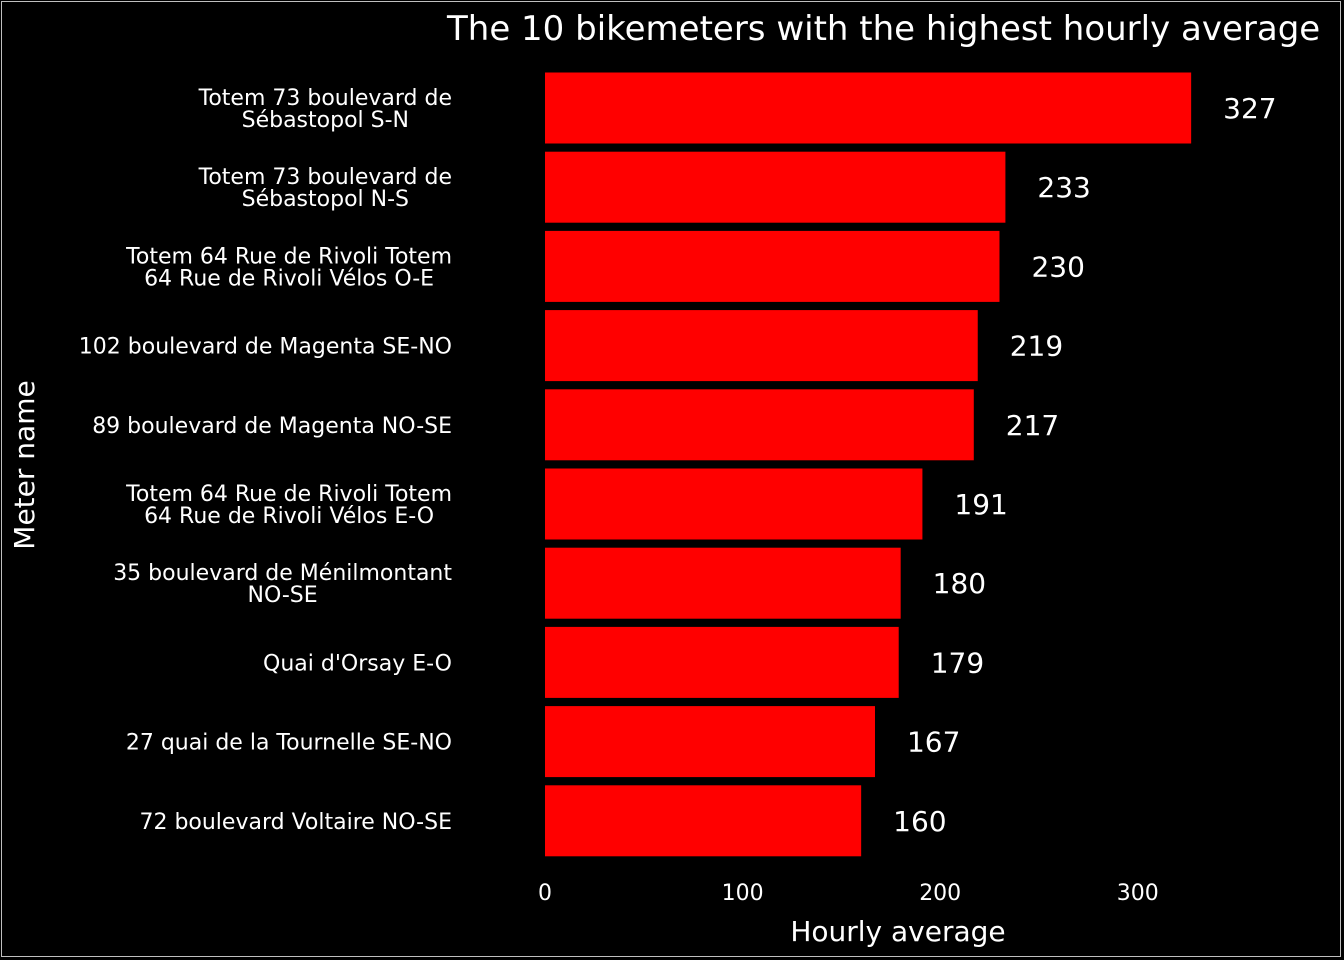 The width and height of the screenshot is (1344, 960). I want to click on category-label-7: 35 boulevard de Ménilmontant NO-SE, so click(282, 584).